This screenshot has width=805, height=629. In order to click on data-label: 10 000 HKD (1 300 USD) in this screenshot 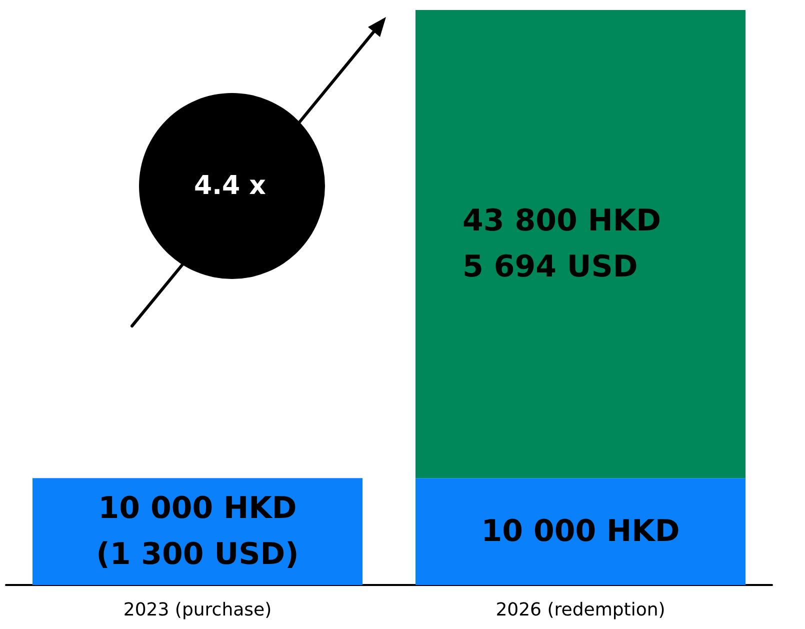, I will do `click(197, 531)`.